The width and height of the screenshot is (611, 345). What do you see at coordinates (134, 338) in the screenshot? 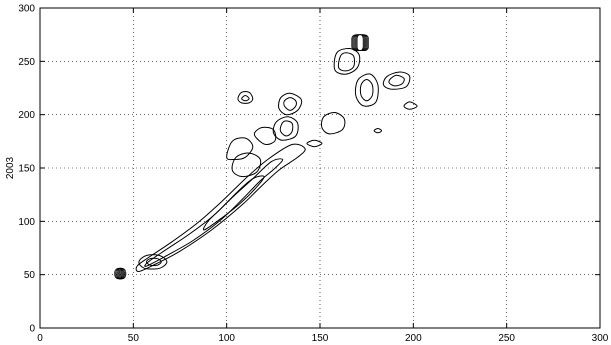
I see `x-tick-label: 50` at bounding box center [134, 338].